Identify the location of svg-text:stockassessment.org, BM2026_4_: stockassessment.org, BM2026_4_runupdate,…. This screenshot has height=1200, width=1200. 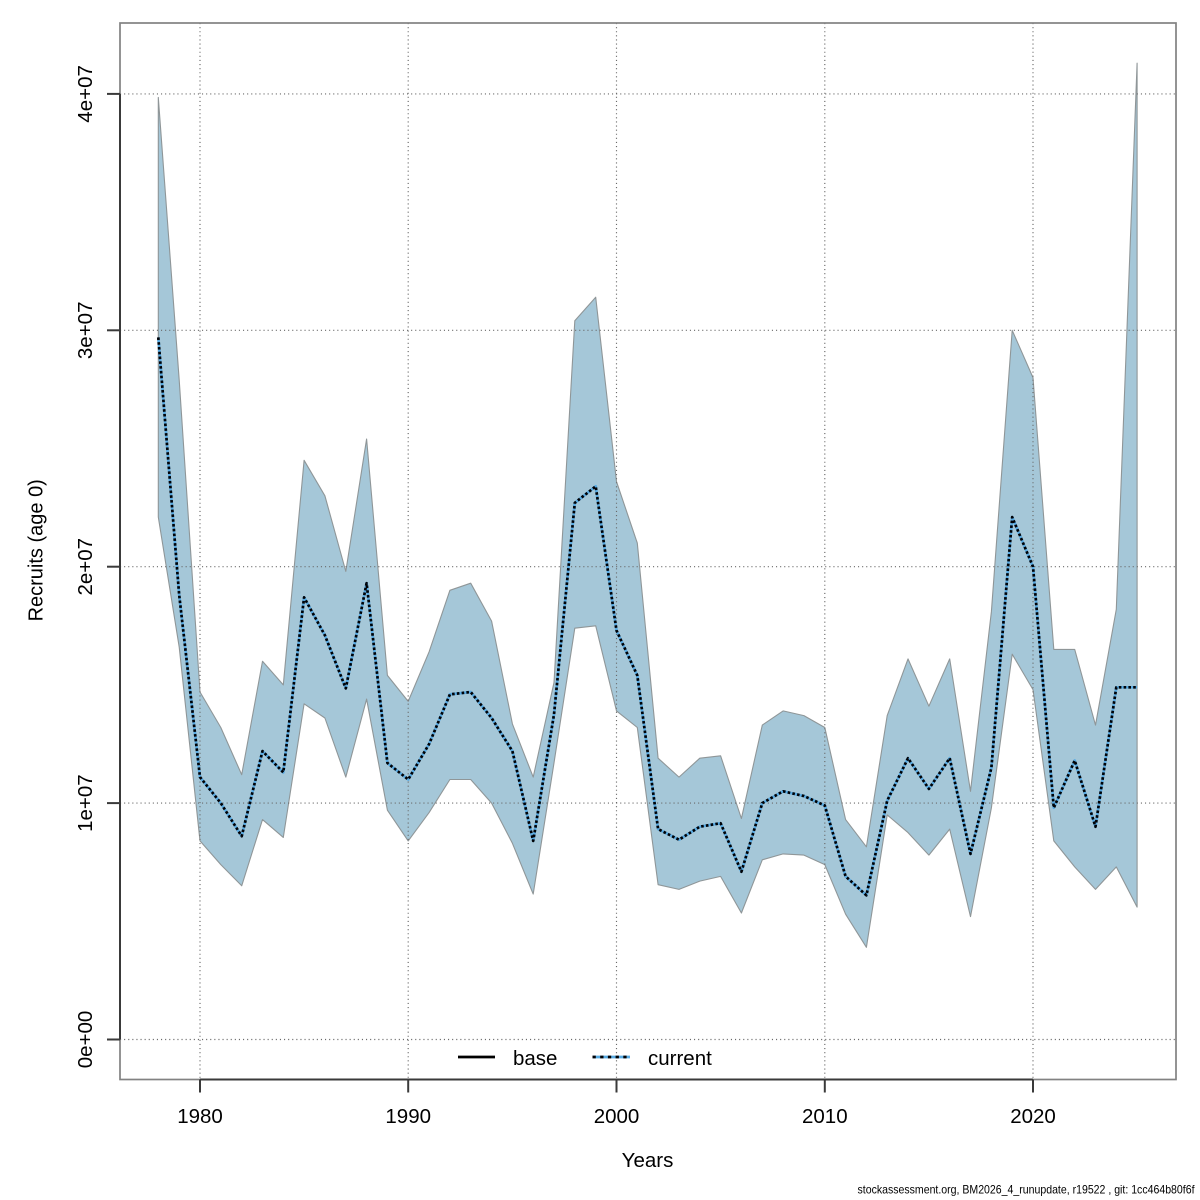
(1027, 1190).